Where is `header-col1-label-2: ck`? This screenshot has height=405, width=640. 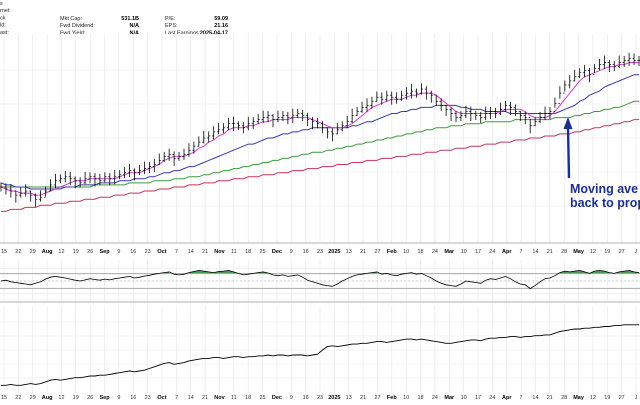
header-col1-label-2: ck is located at coordinates (3, 18).